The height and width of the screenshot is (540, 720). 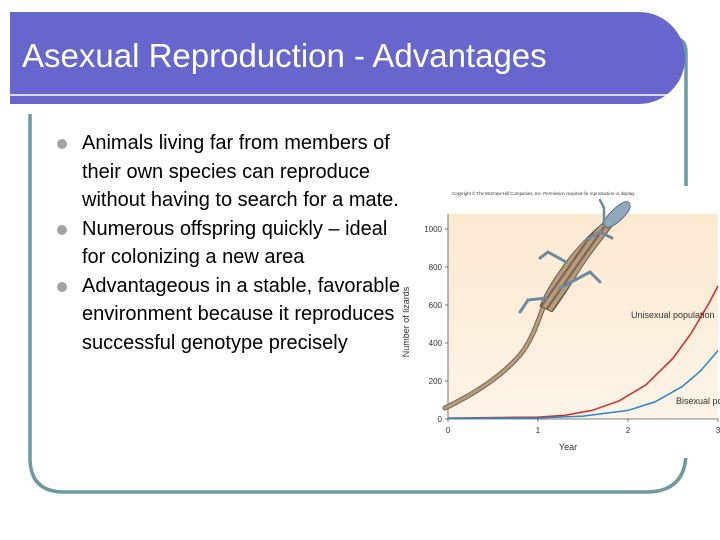 I want to click on y-axis-ticks: 0 200 400 600 800 1000, so click(x=436, y=324).